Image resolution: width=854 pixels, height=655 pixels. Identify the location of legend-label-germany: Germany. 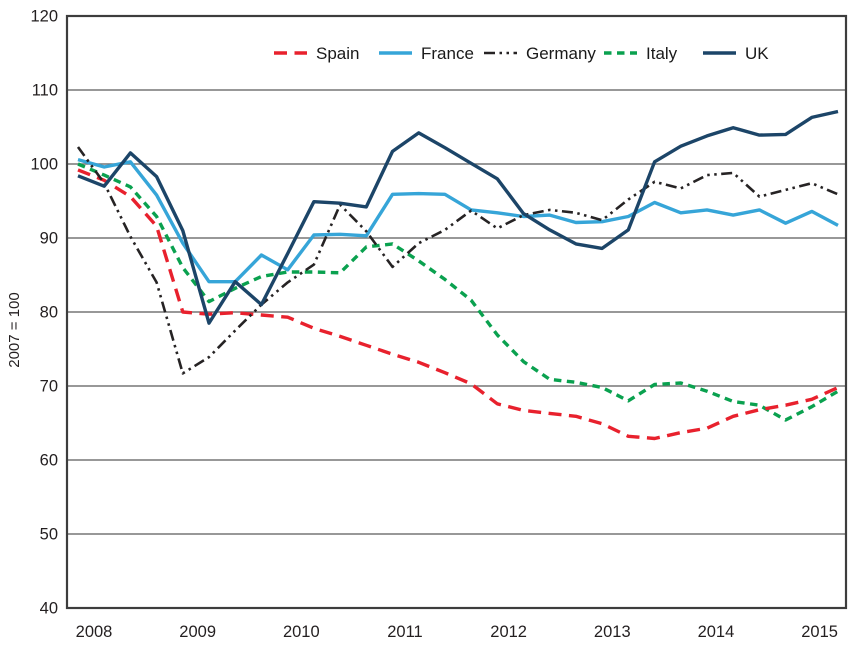
(561, 53).